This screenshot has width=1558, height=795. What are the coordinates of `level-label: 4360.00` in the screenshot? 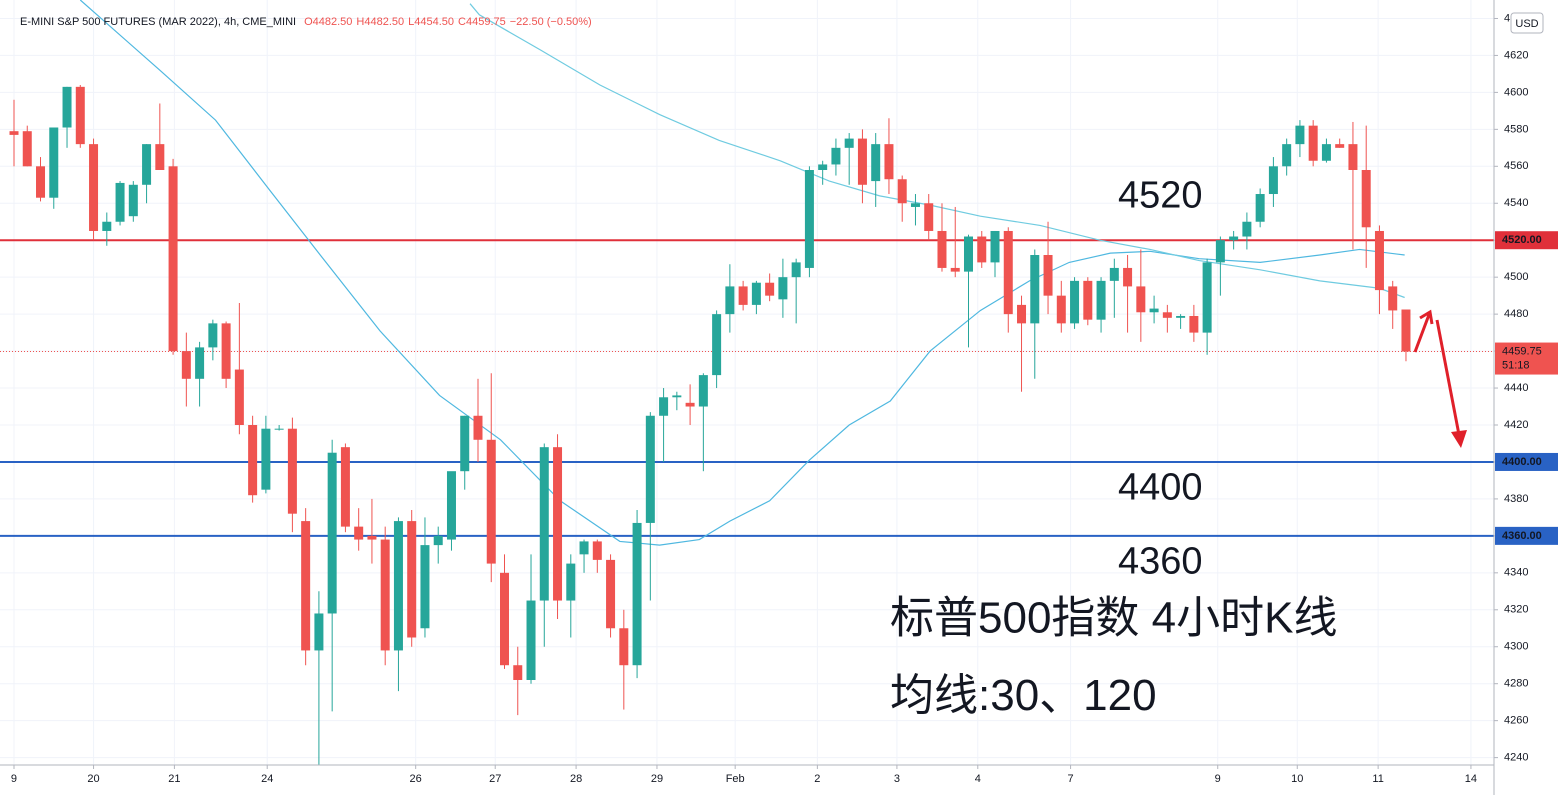 It's located at (1522, 536).